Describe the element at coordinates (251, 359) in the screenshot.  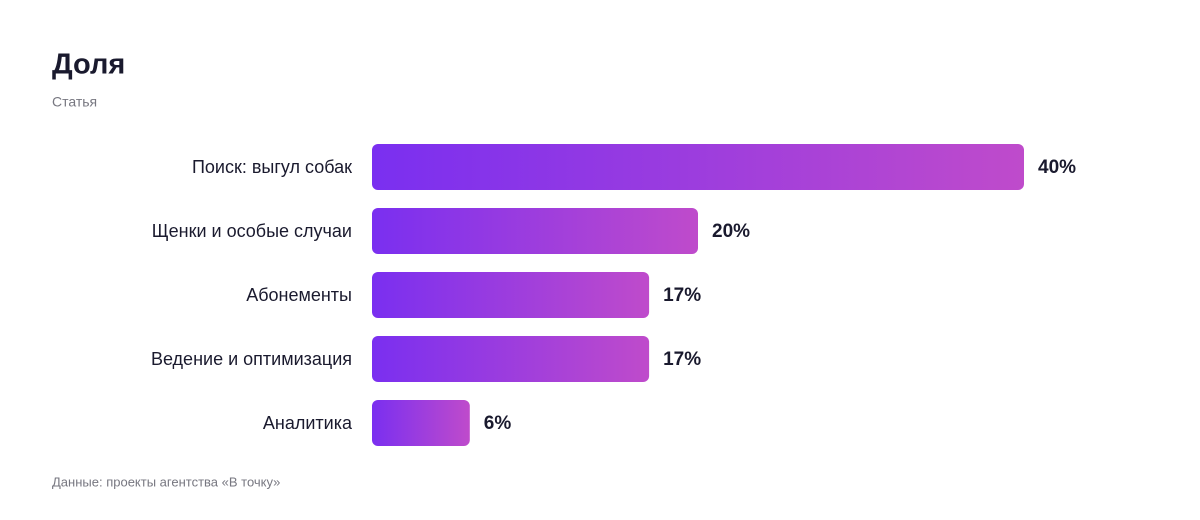
I see `category-label: Ведение и оптимизация` at that location.